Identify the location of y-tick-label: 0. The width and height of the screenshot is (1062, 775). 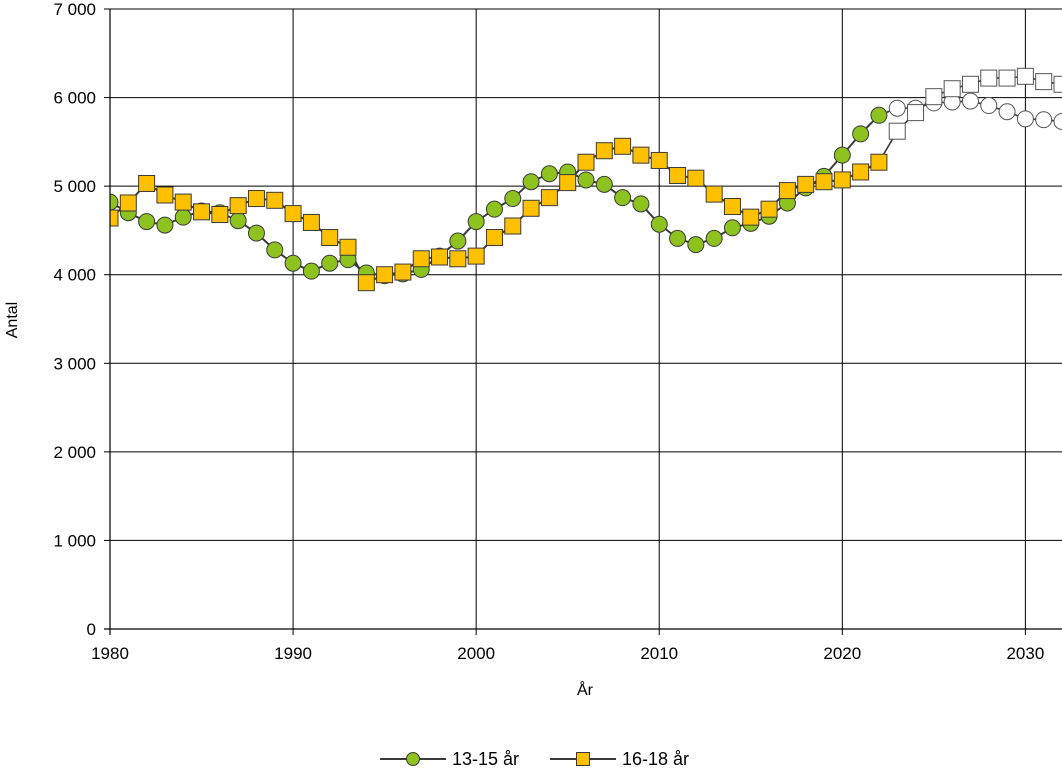
(91, 629).